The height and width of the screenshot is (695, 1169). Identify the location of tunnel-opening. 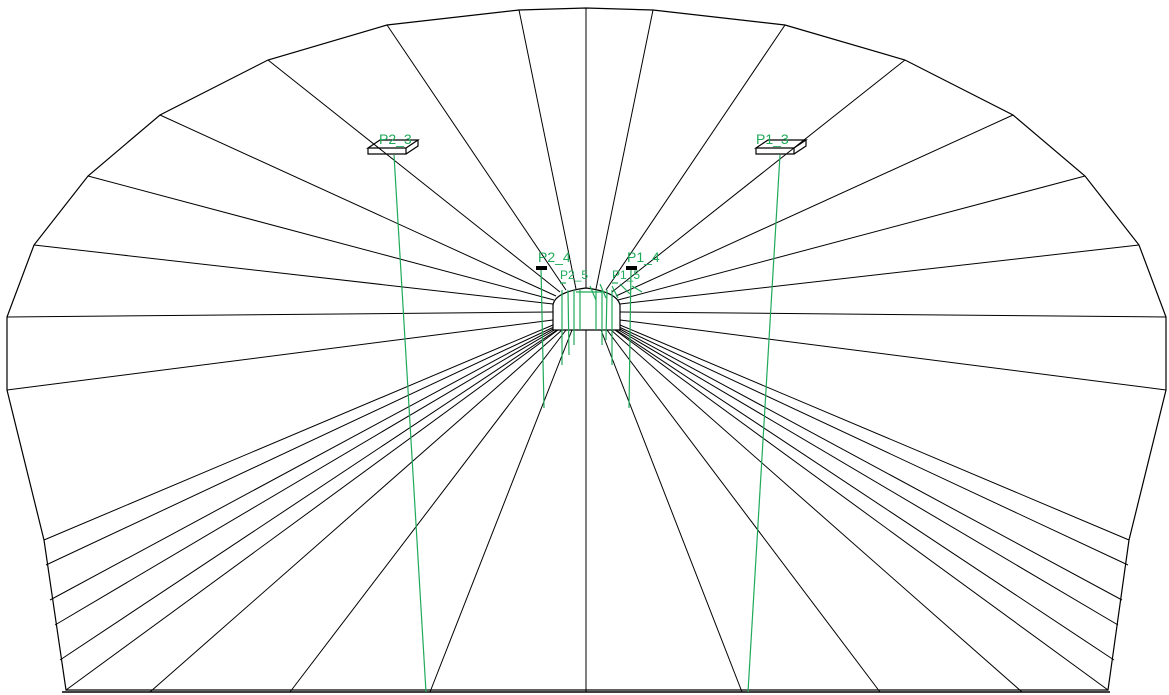
(586, 309).